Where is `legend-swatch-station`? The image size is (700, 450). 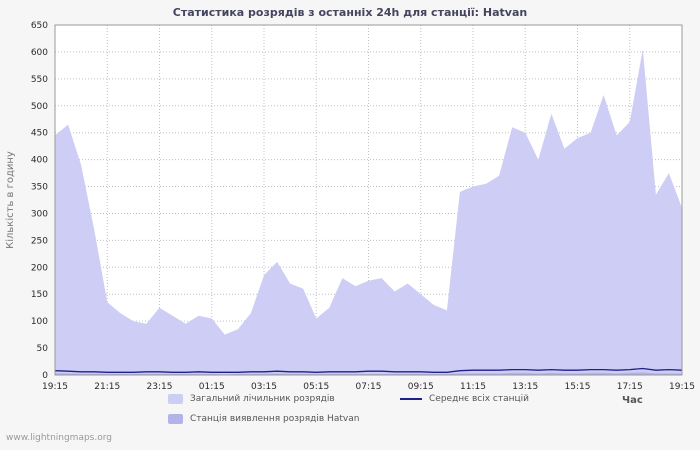 legend-swatch-station is located at coordinates (175, 419).